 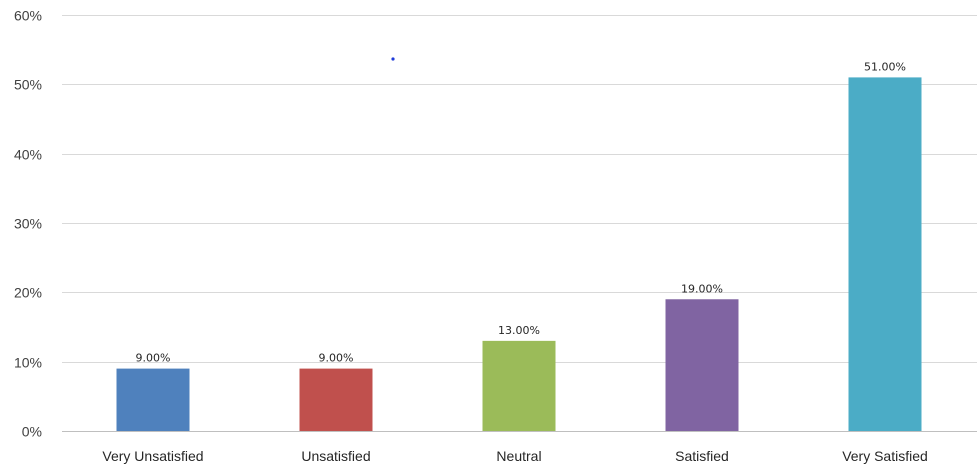 I want to click on y-tick-label: 30%, so click(x=28, y=224).